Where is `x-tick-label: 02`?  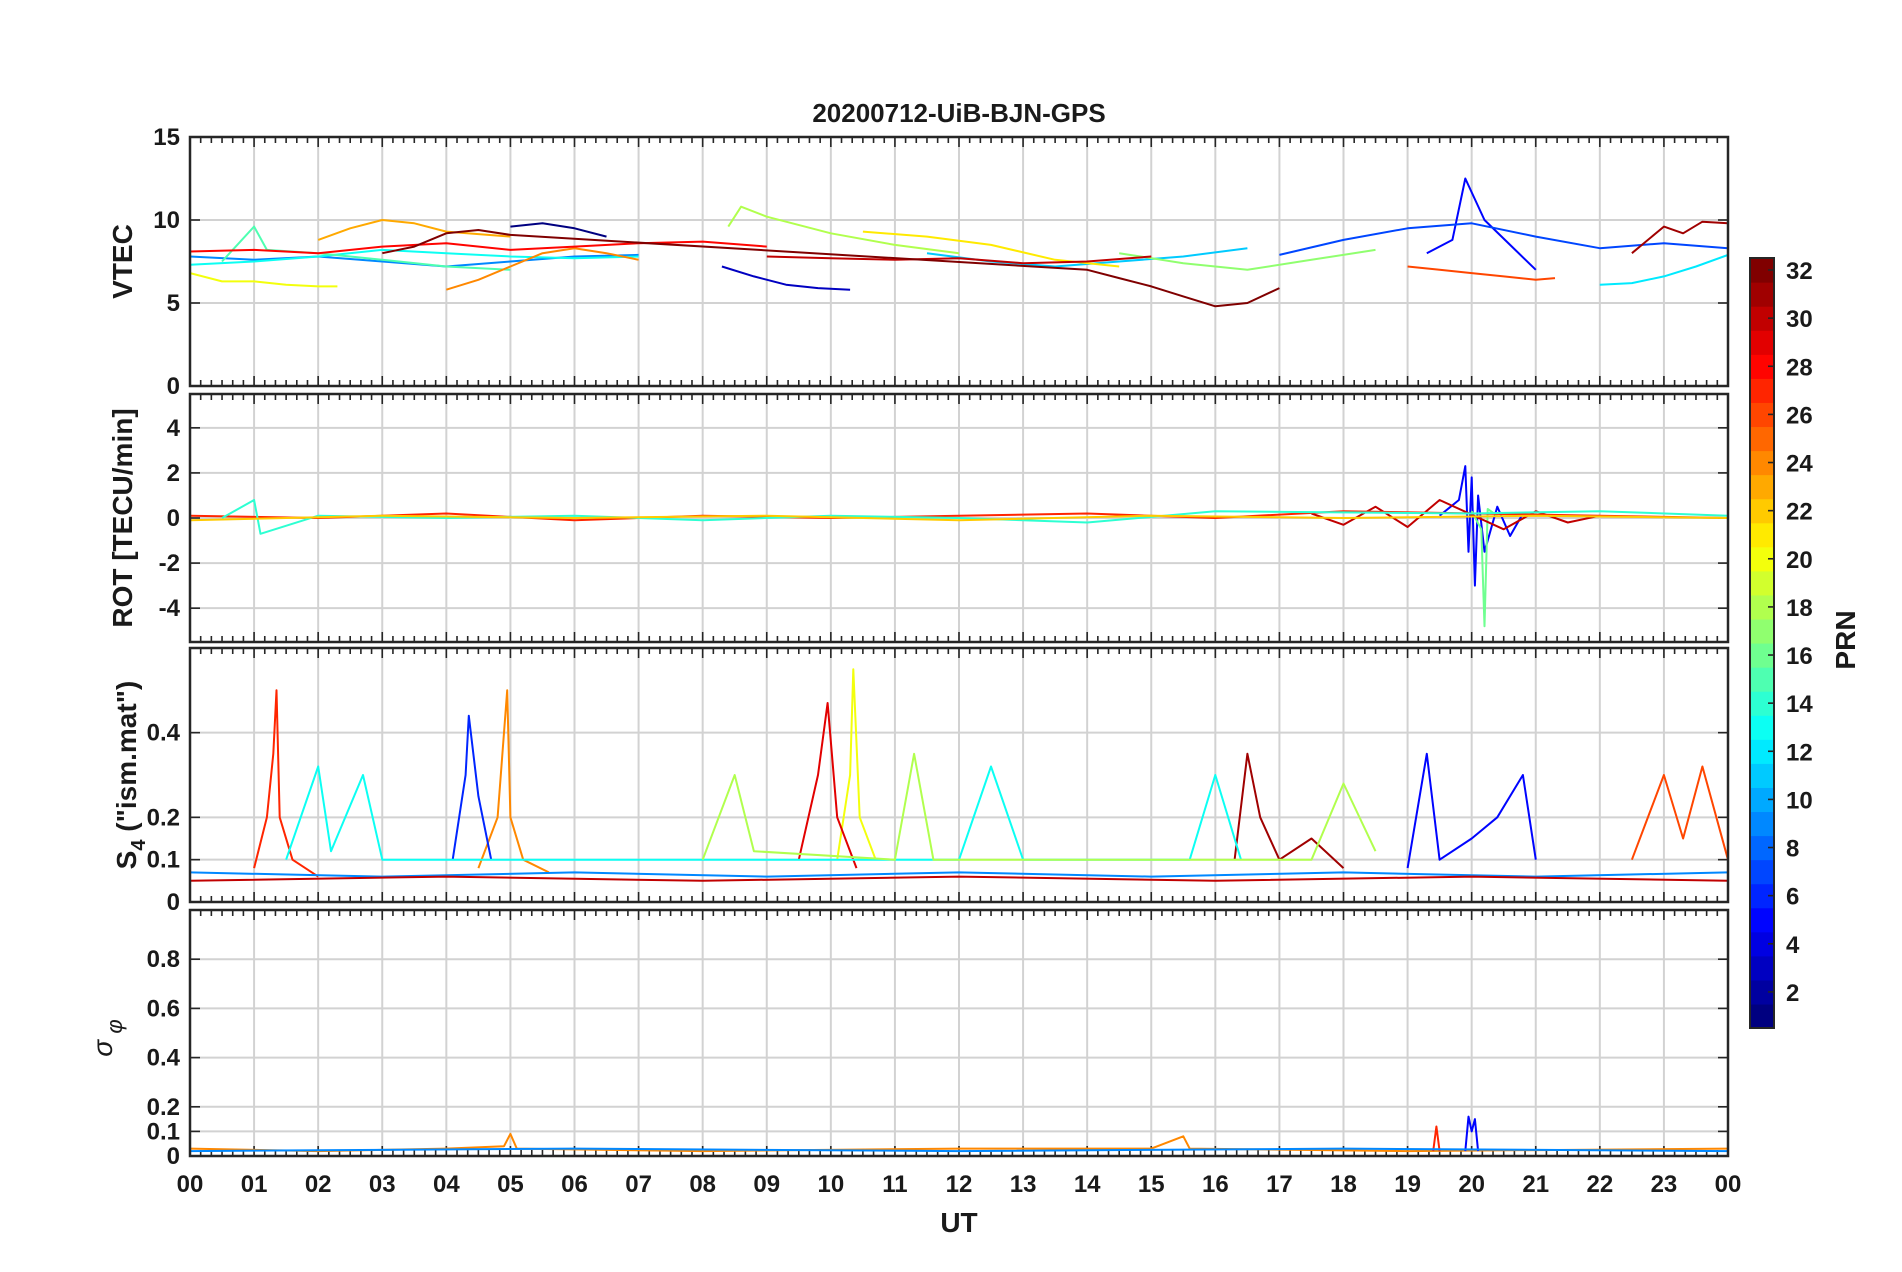 x-tick-label: 02 is located at coordinates (318, 1184).